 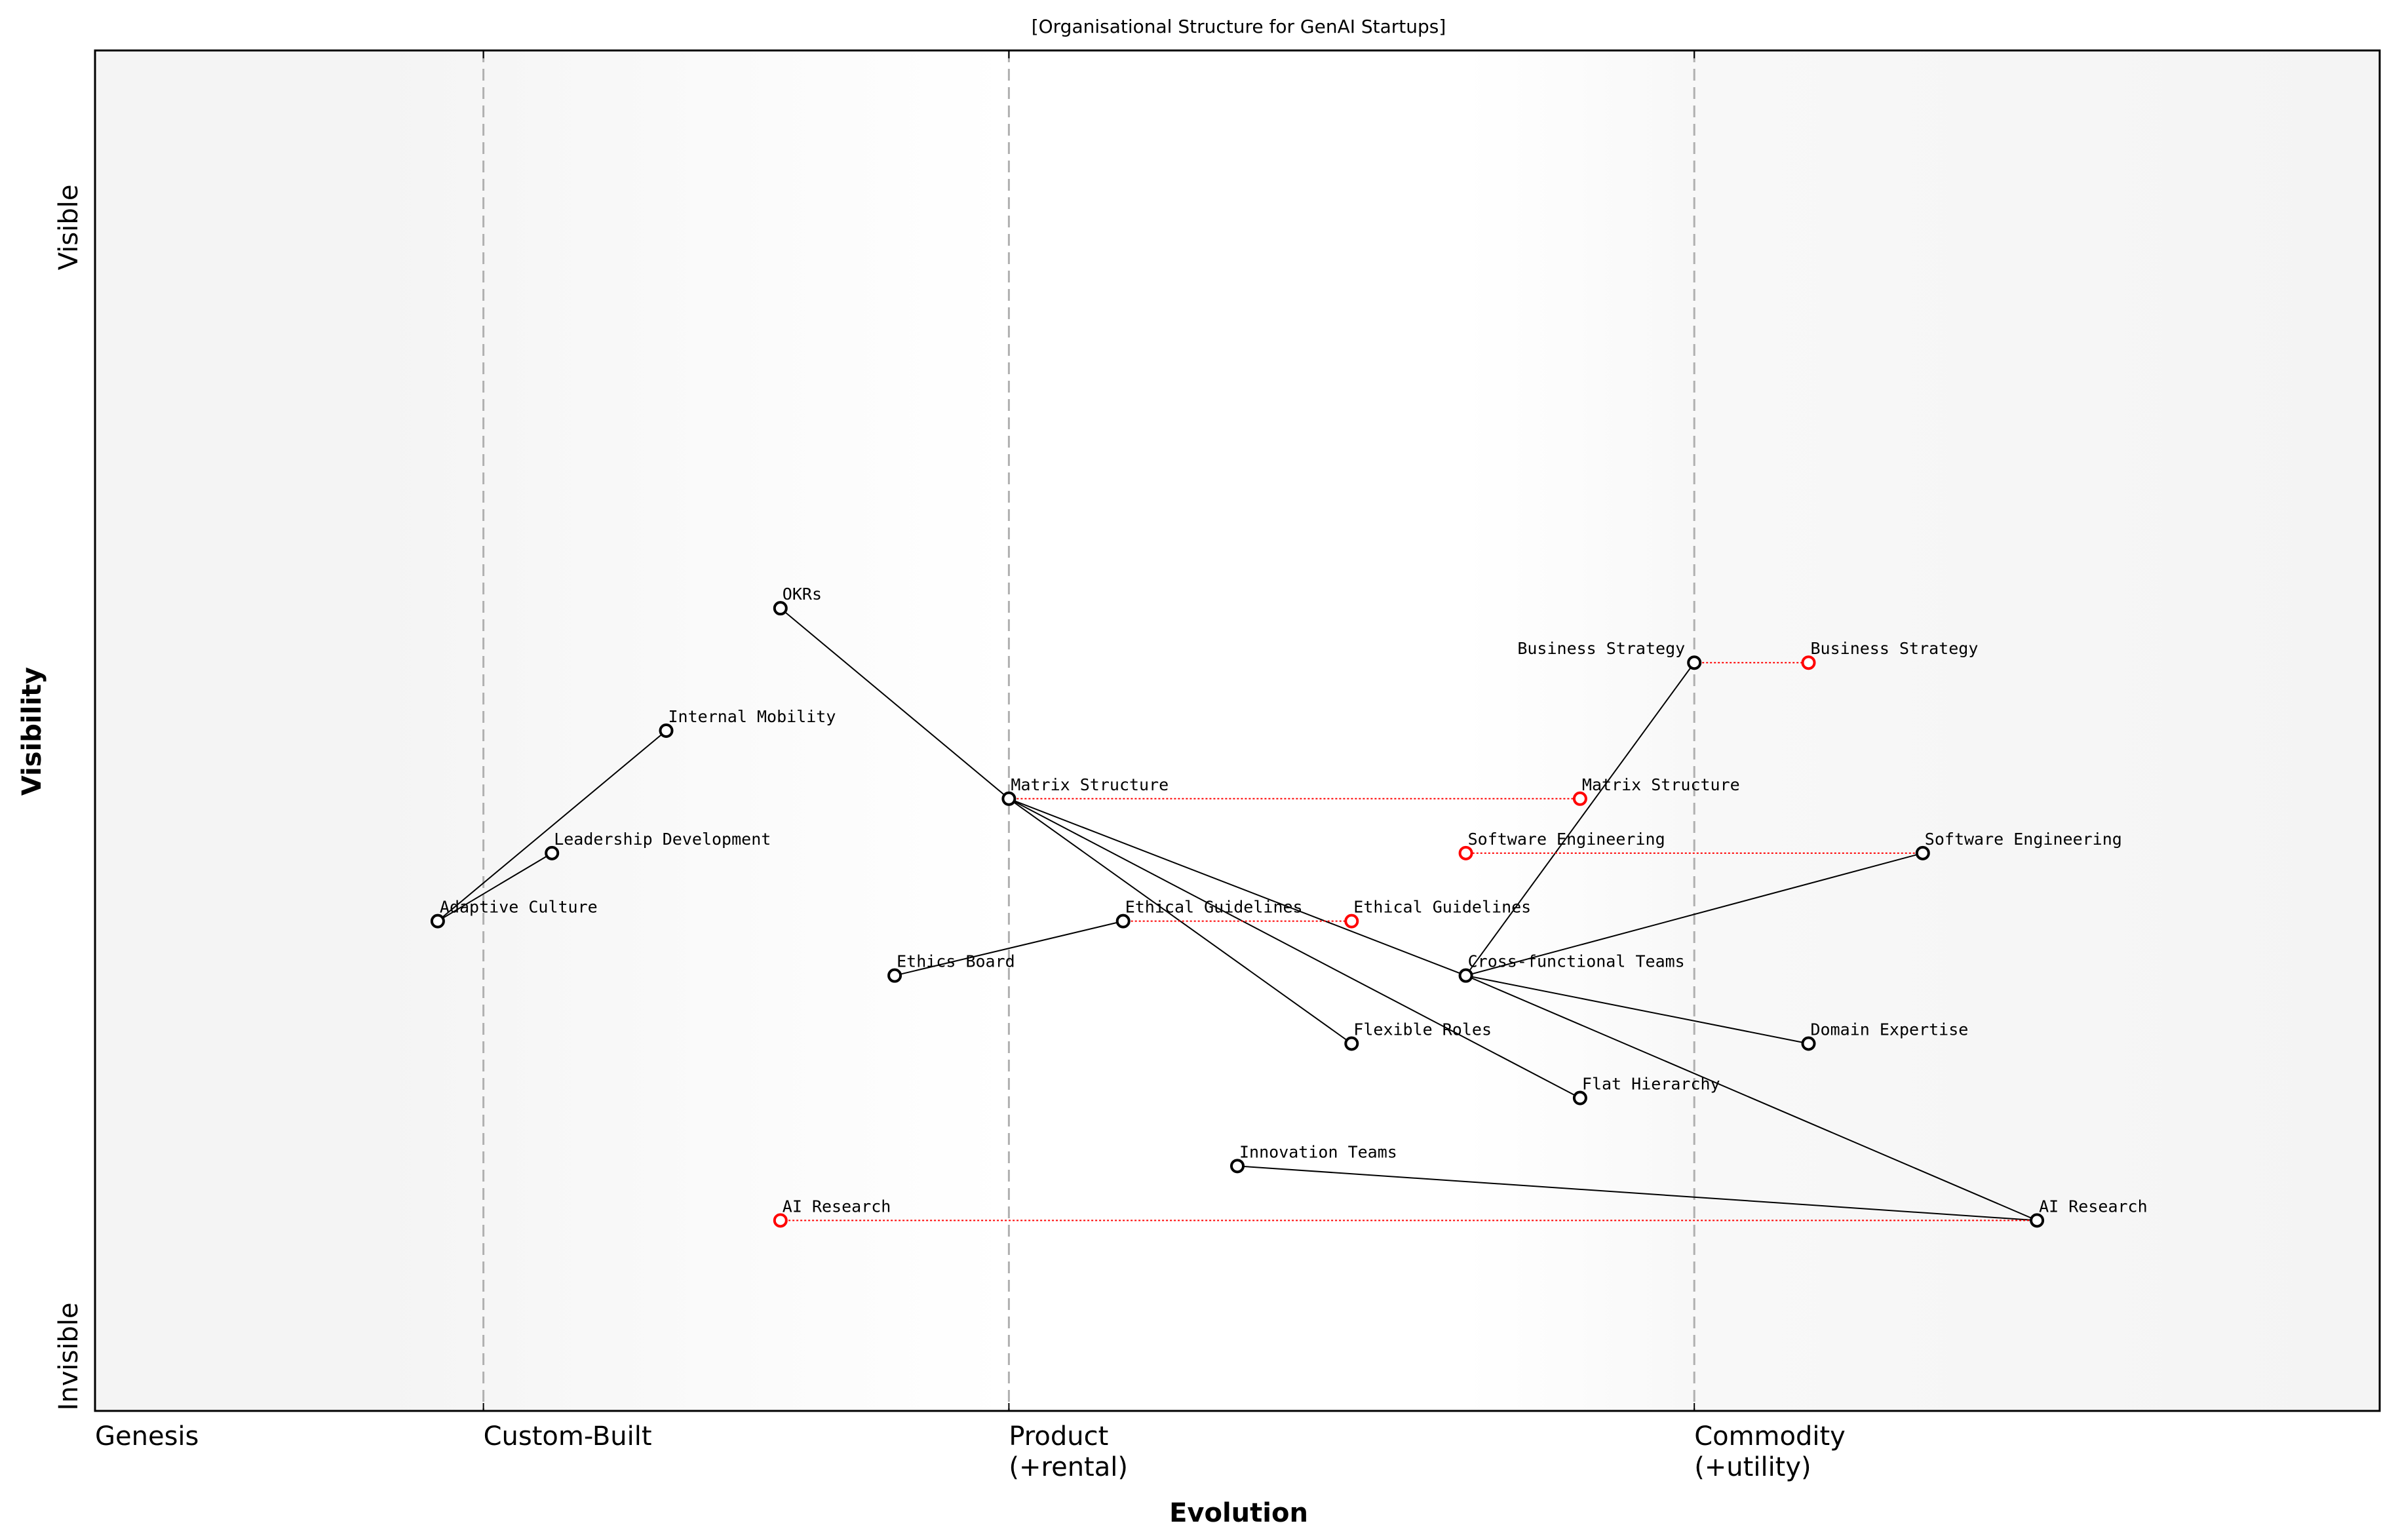 I want to click on component-label: OKRs, so click(x=802, y=594).